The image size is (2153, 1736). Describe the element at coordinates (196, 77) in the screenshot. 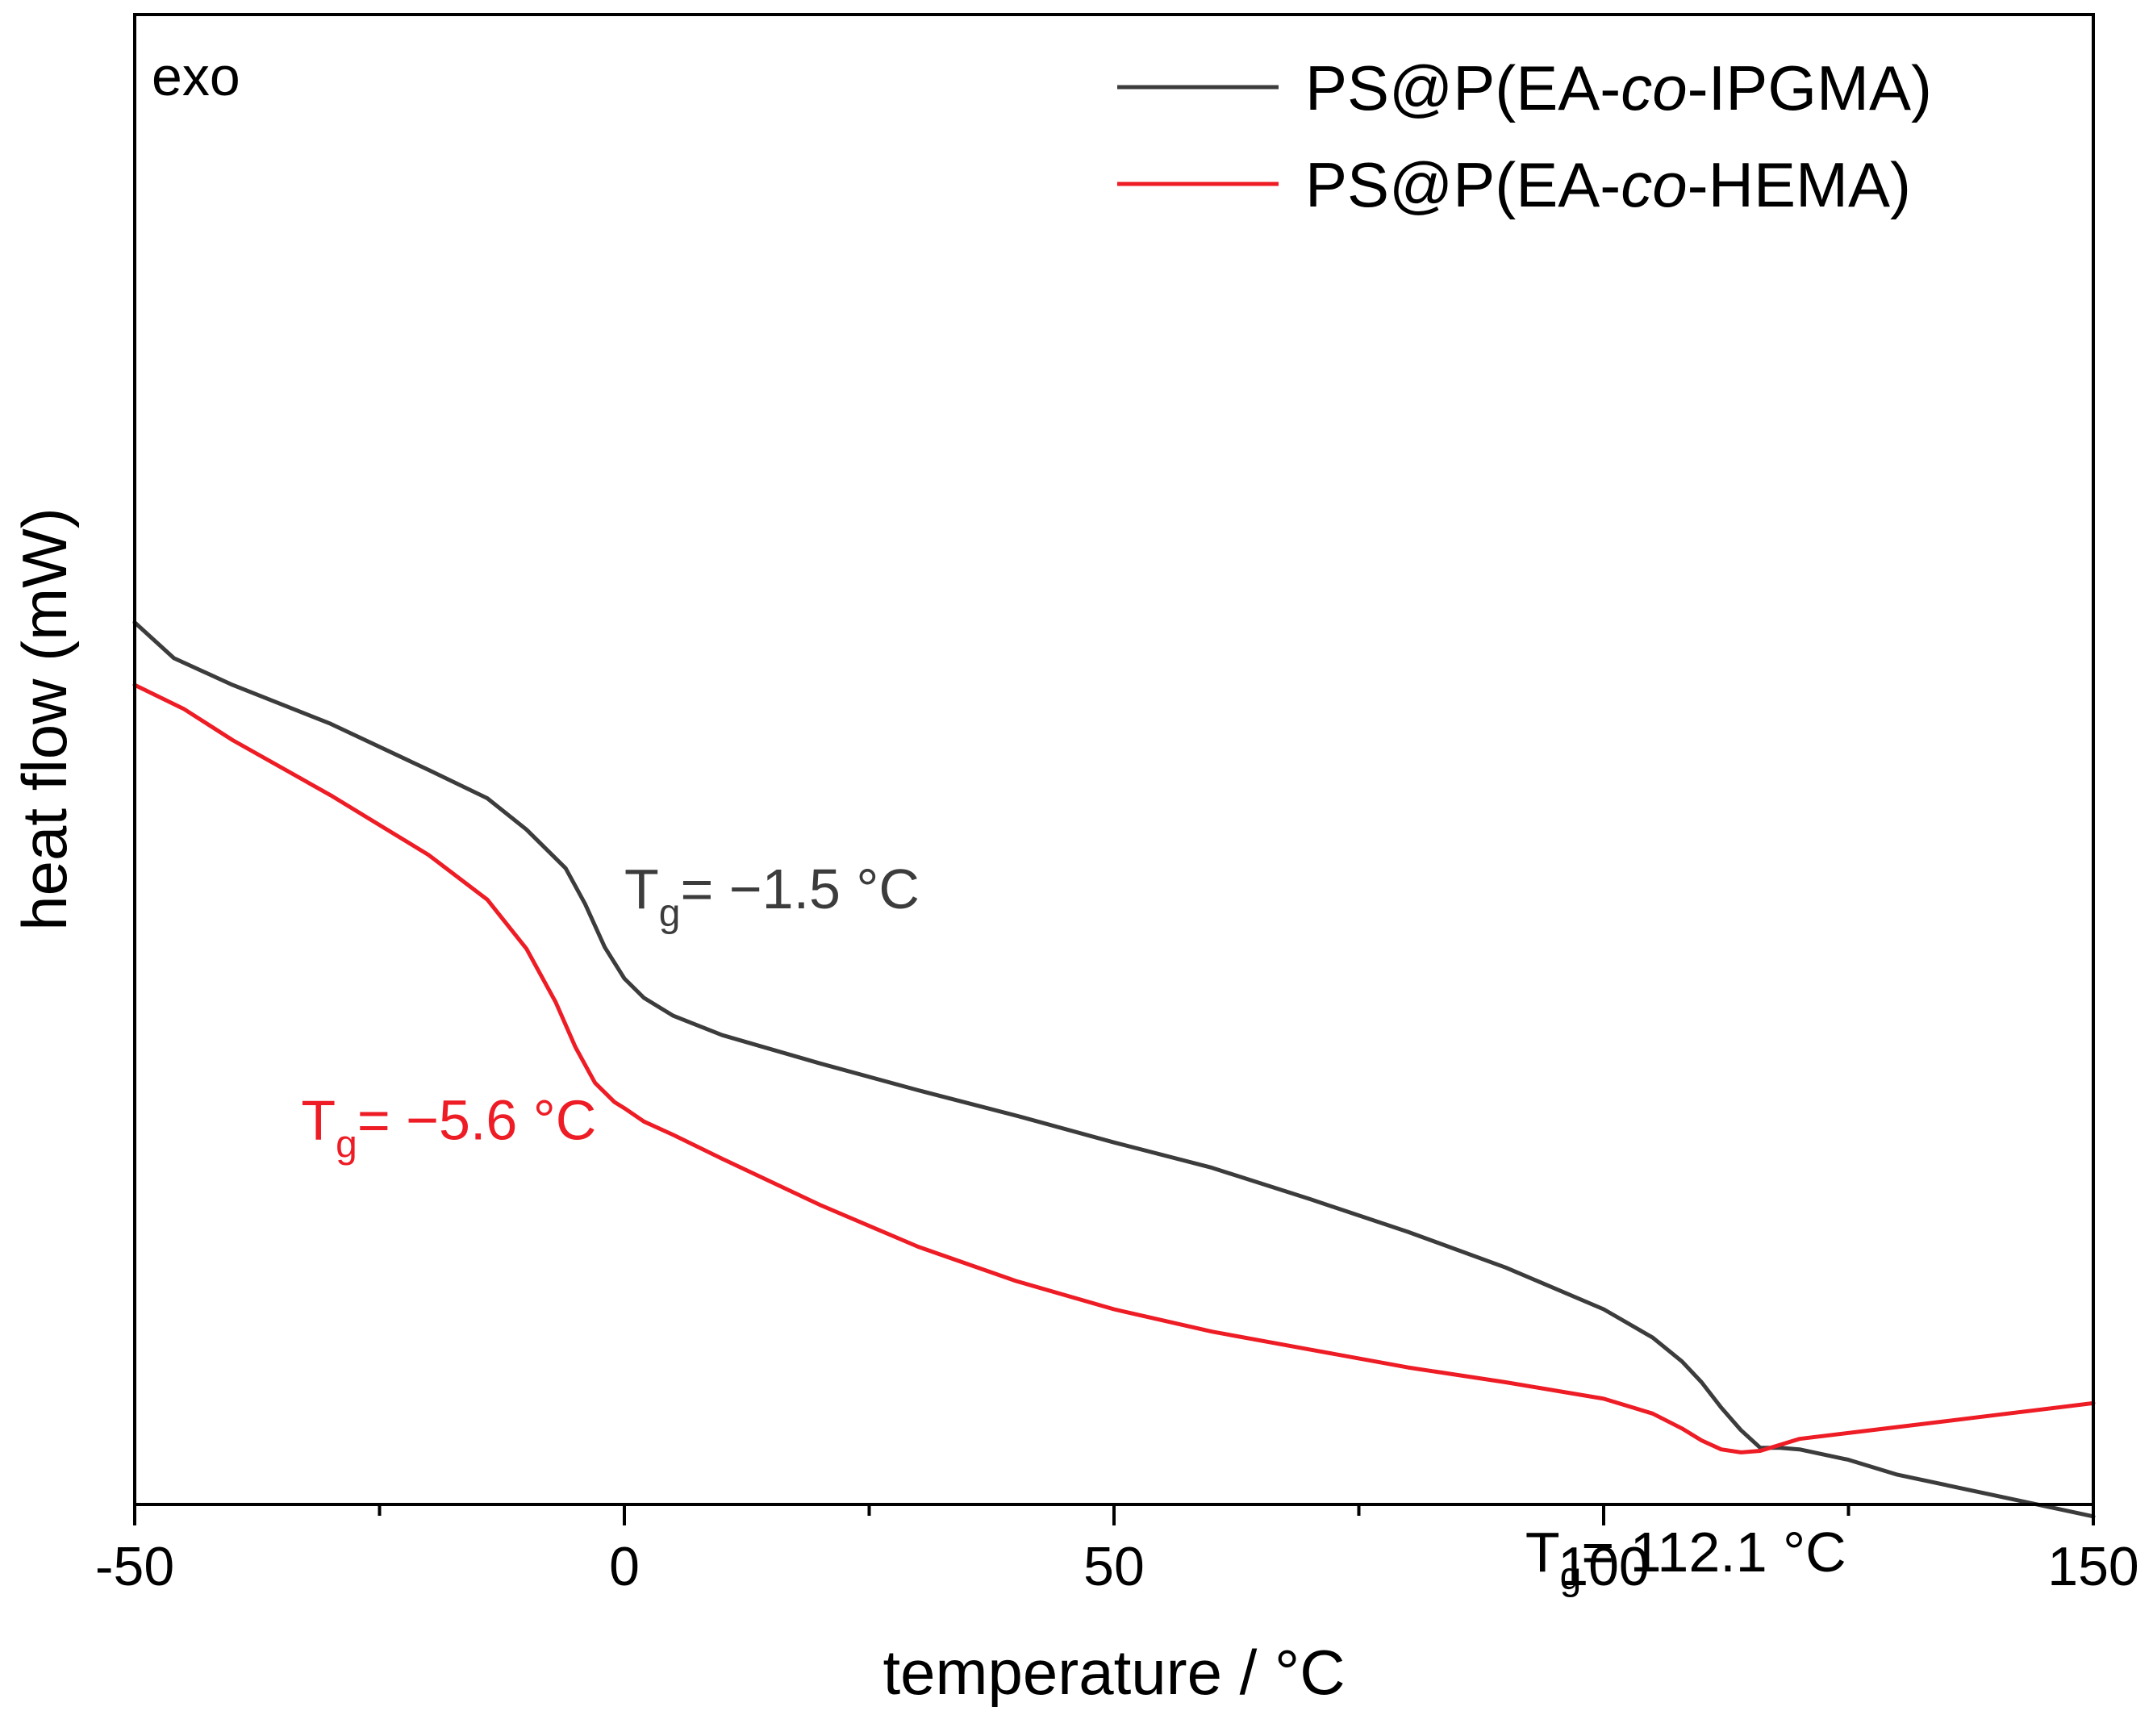

I see `exo-label: exo` at that location.